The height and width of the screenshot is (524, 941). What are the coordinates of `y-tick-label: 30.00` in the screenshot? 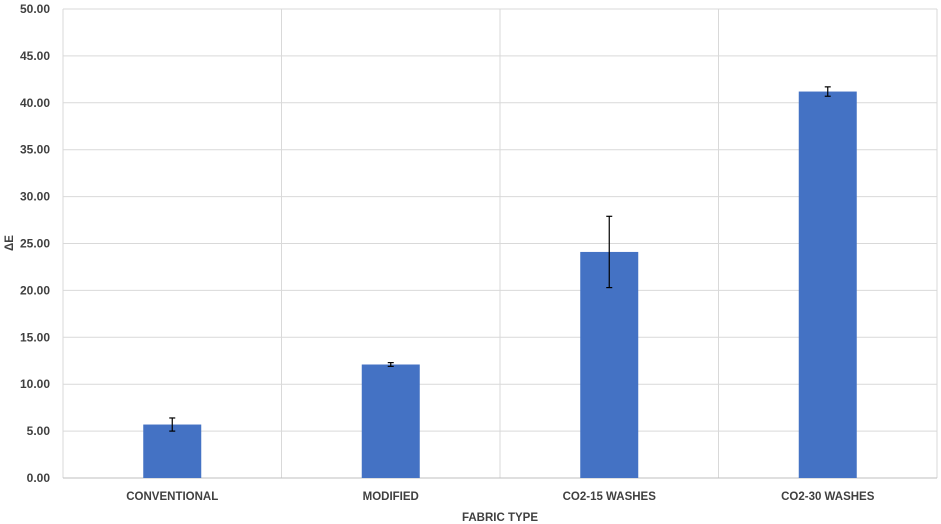 It's located at (35, 197).